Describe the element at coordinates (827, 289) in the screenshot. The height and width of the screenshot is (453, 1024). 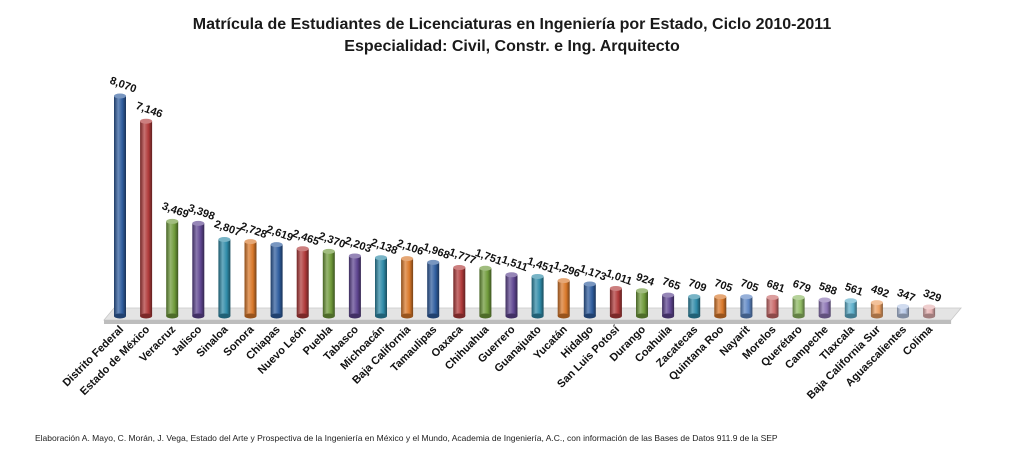
I see `value-label: 588` at that location.